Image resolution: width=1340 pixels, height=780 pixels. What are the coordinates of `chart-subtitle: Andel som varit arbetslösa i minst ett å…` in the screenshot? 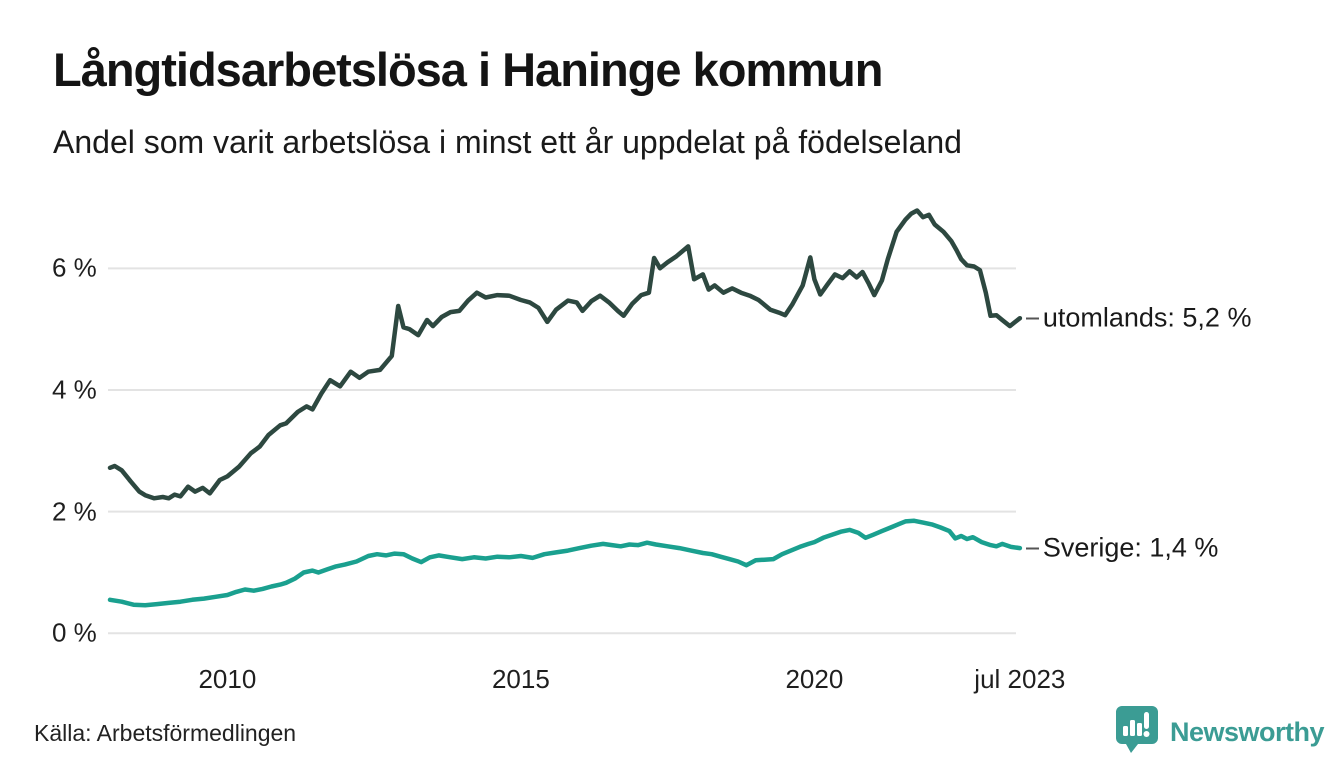 It's located at (507, 142).